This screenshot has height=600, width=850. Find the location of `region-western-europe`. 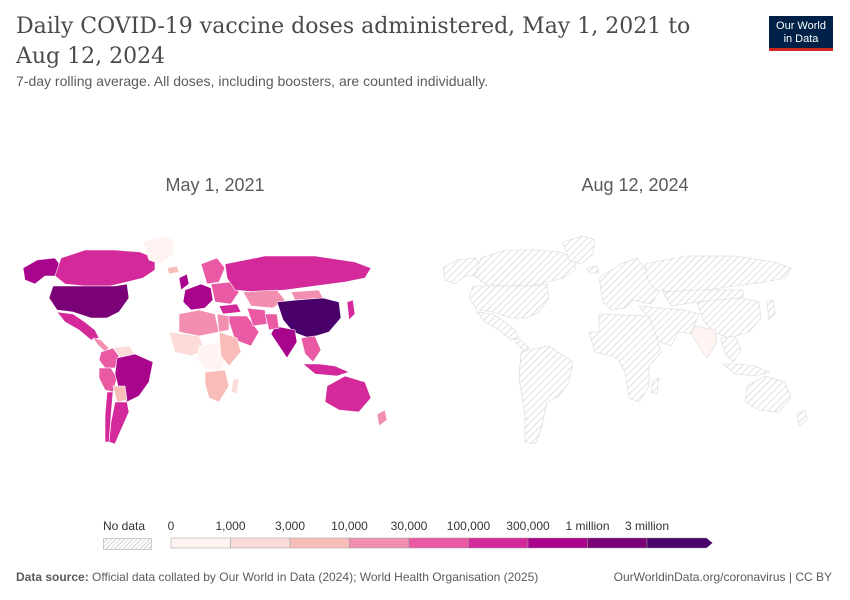

region-western-europe is located at coordinates (198, 297).